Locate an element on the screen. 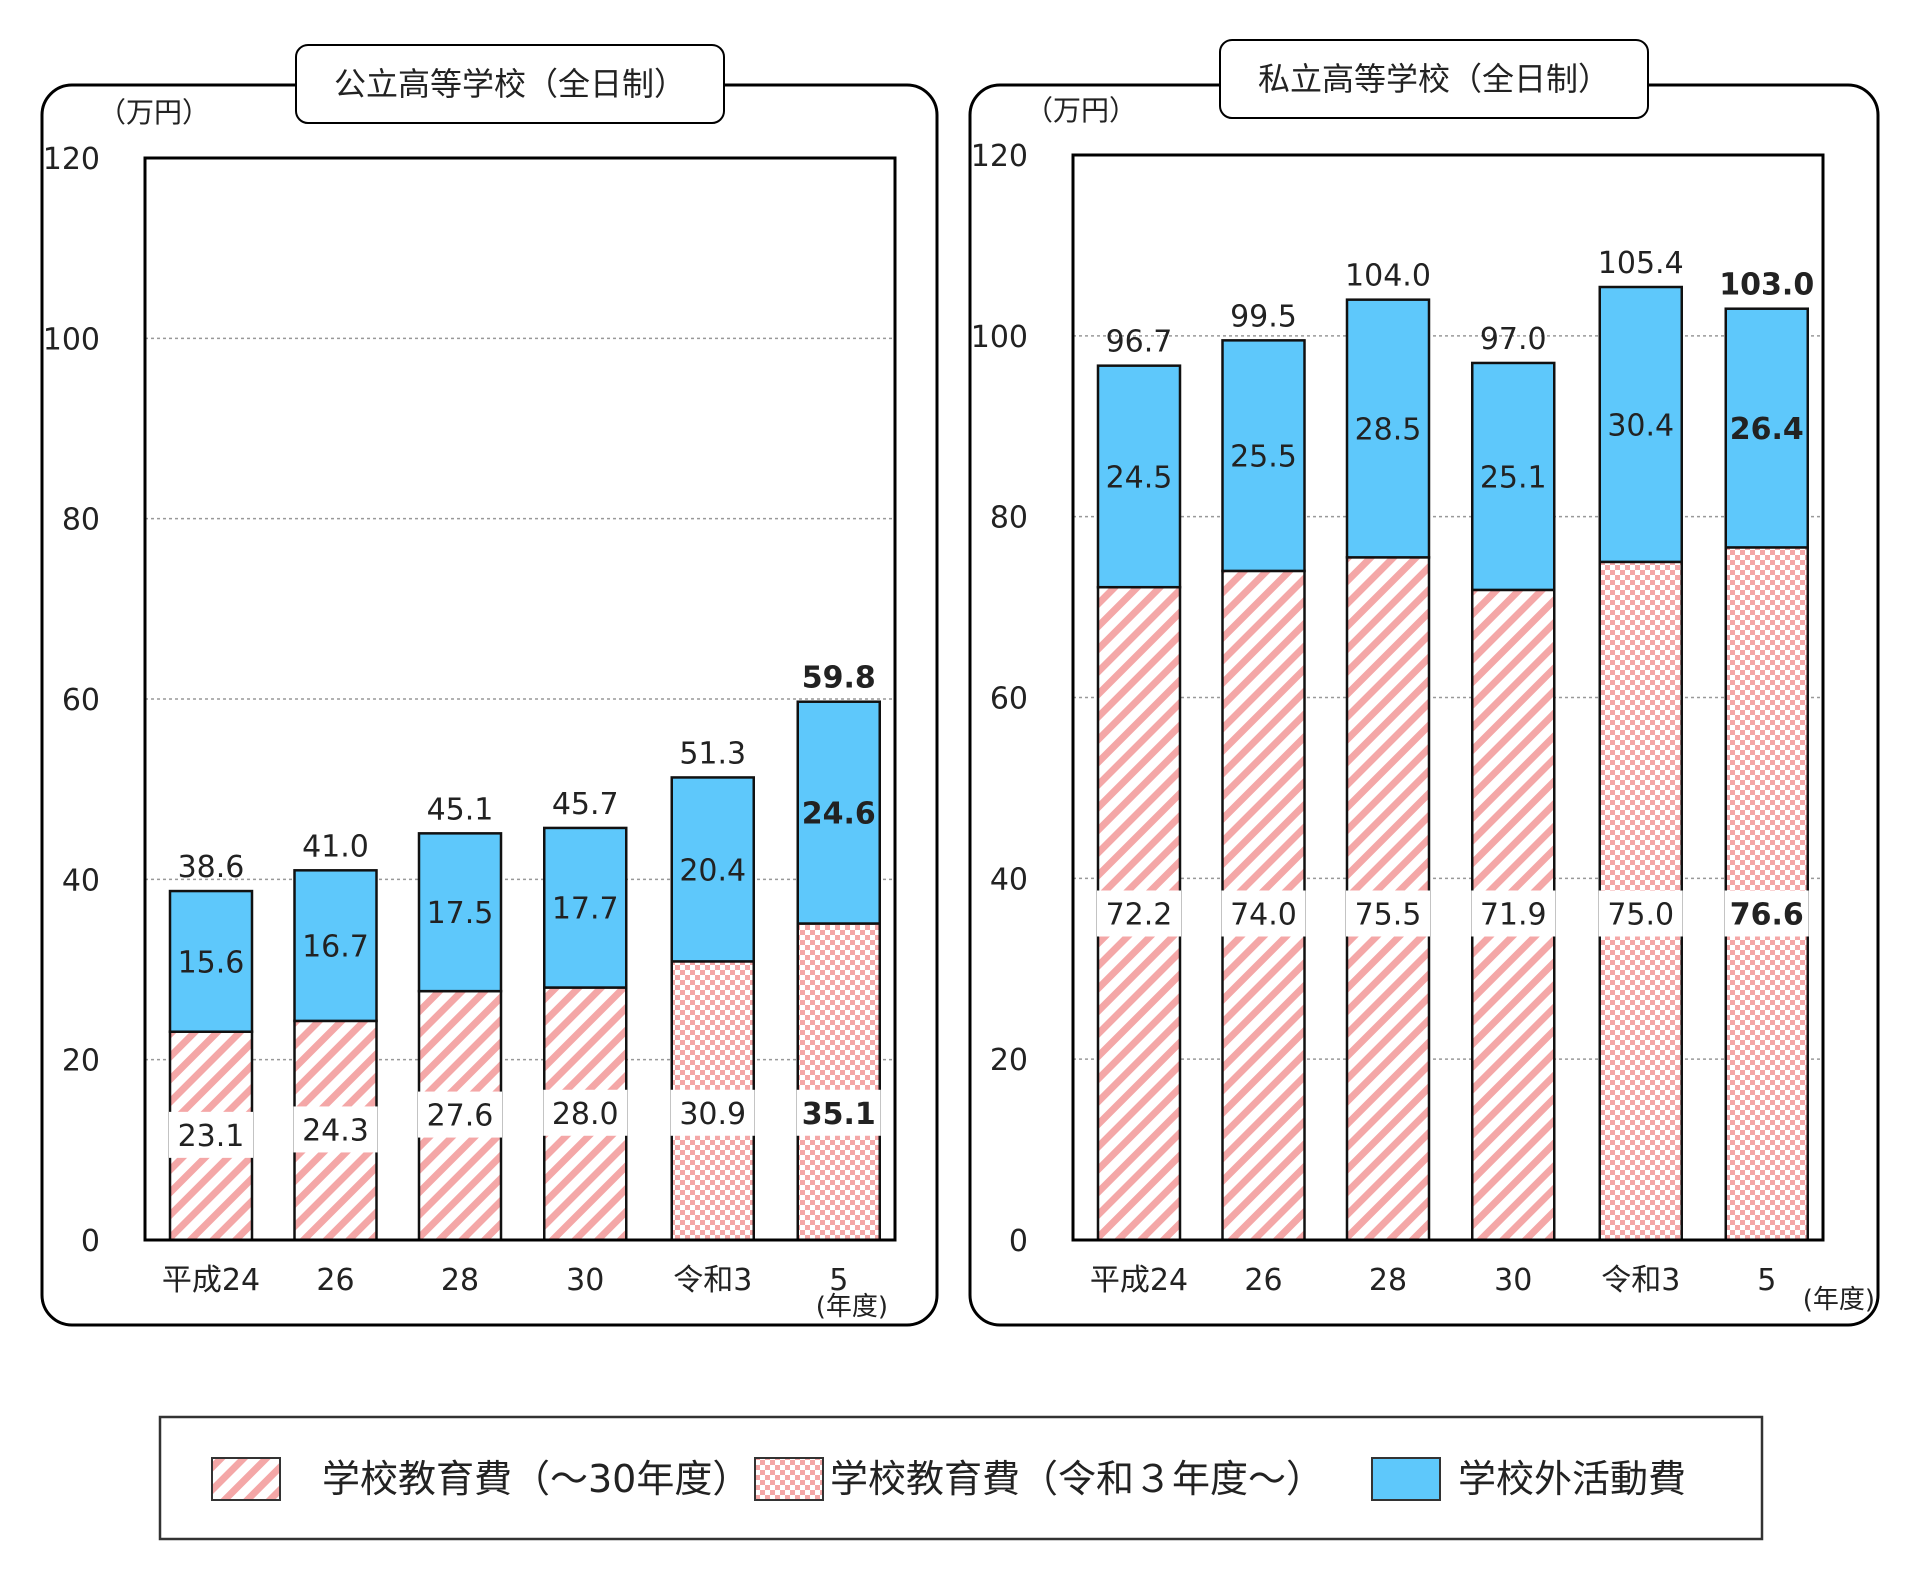 The height and width of the screenshot is (1588, 1920). data-label-education: 76.6 is located at coordinates (1767, 915).